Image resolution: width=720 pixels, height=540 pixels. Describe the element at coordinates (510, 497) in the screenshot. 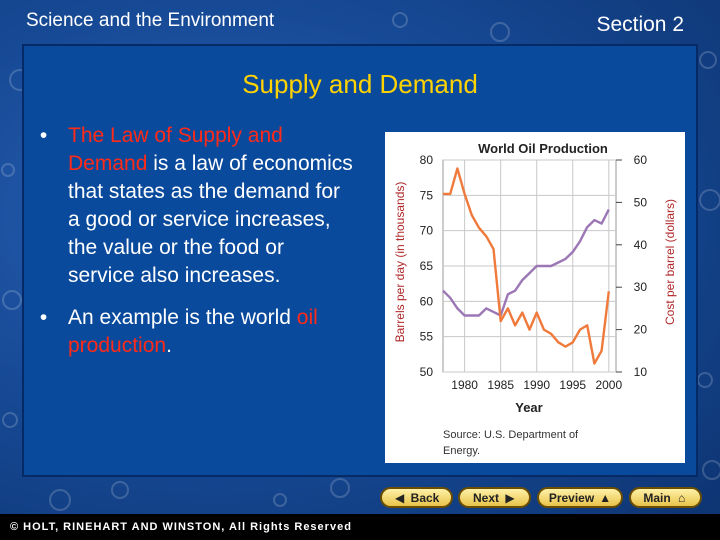

I see `right-arrow-icon: ▶` at that location.